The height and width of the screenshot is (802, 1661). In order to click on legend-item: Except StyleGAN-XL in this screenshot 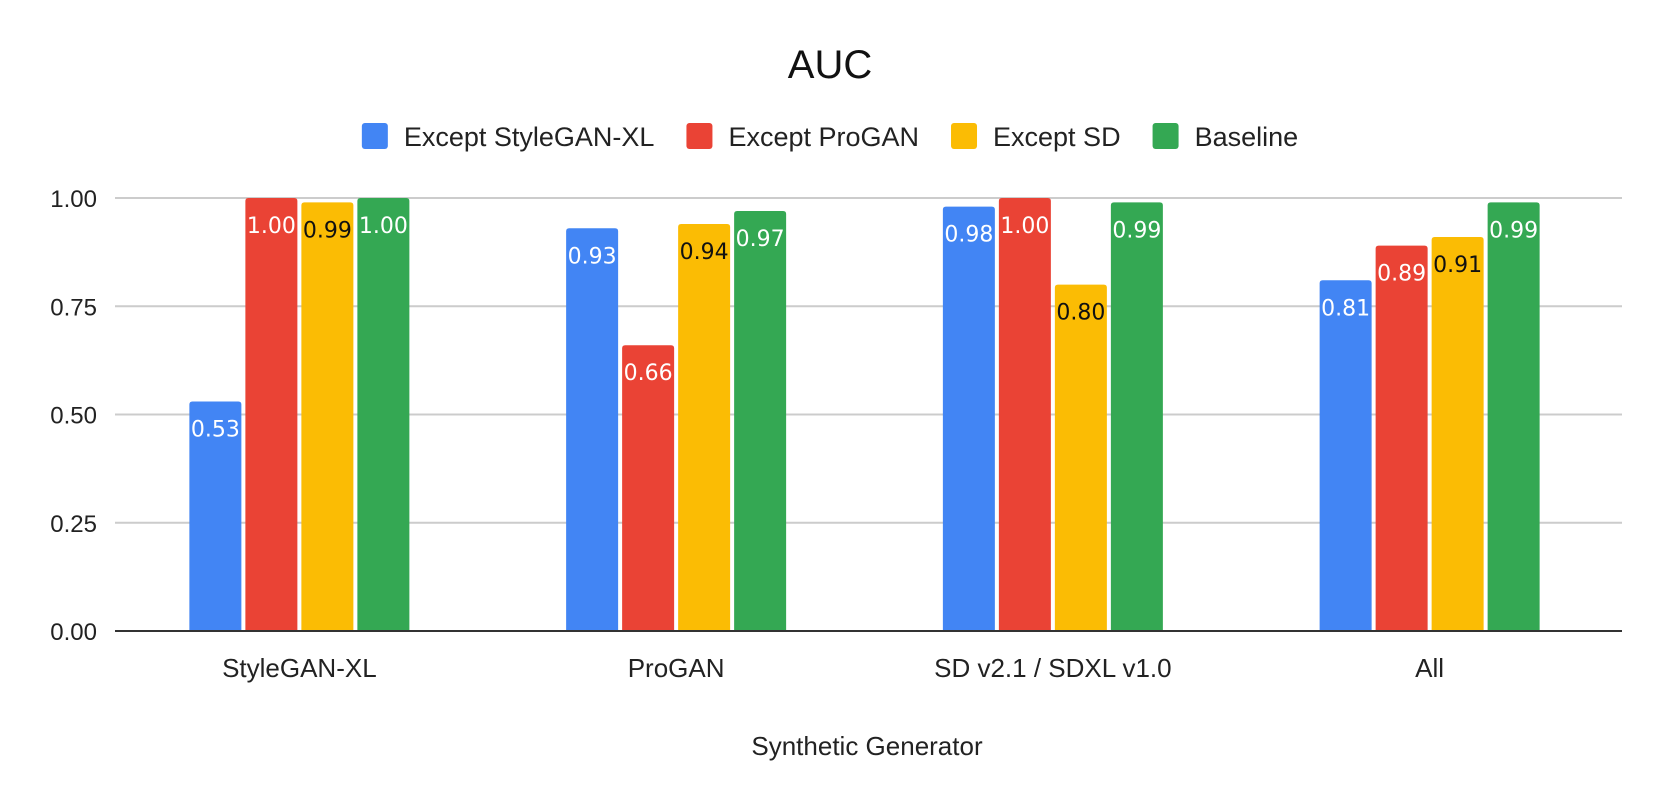, I will do `click(508, 137)`.